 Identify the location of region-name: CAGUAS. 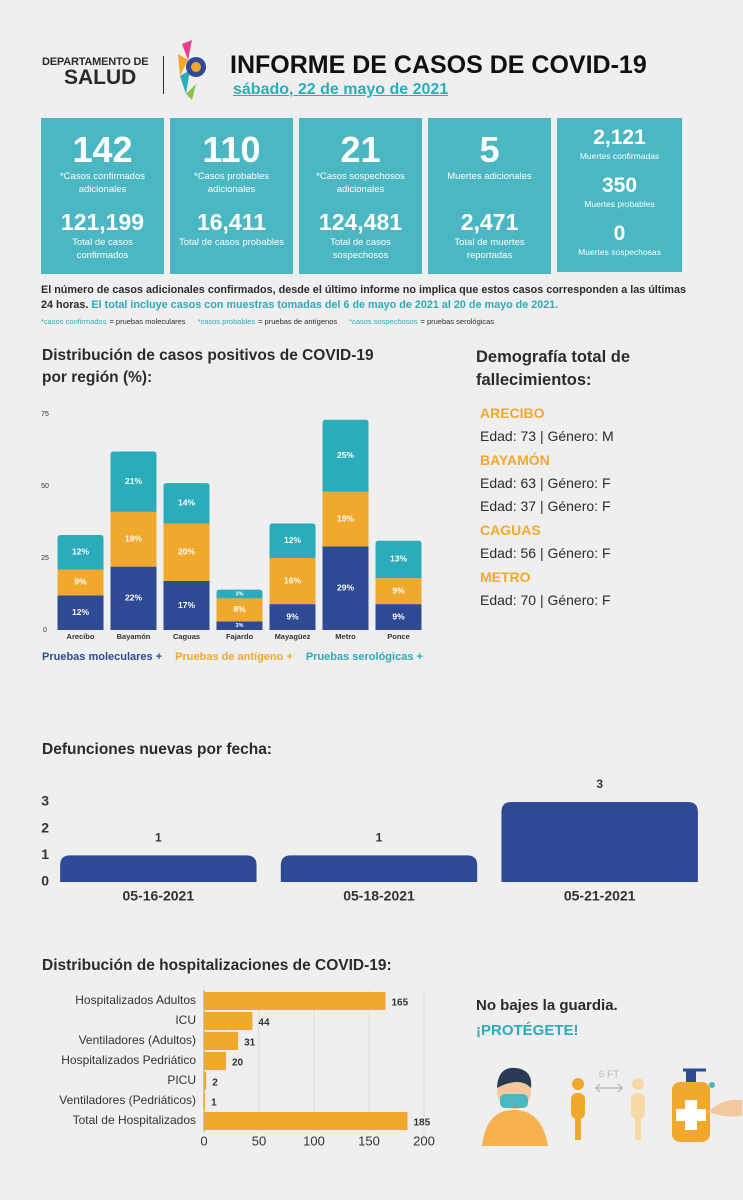
(510, 530).